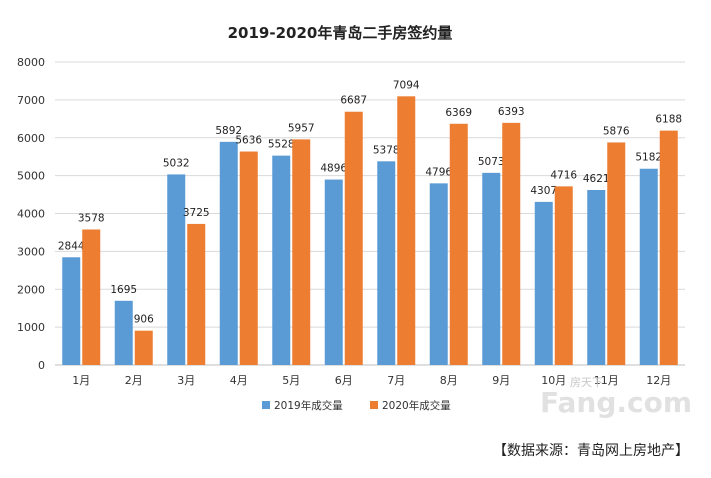 The width and height of the screenshot is (711, 478). What do you see at coordinates (606, 380) in the screenshot?
I see `x-tick-label: 11月` at bounding box center [606, 380].